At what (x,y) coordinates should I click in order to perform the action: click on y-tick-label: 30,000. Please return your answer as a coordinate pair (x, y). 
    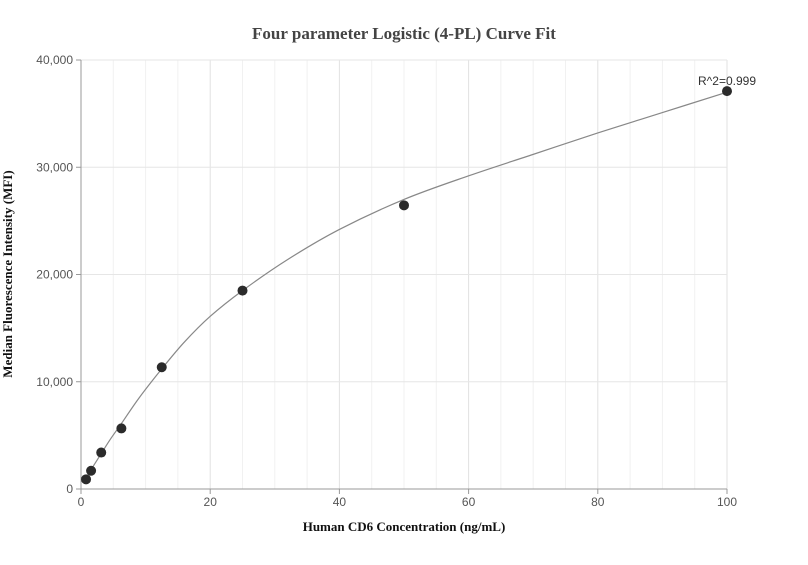
    Looking at the image, I should click on (54, 167).